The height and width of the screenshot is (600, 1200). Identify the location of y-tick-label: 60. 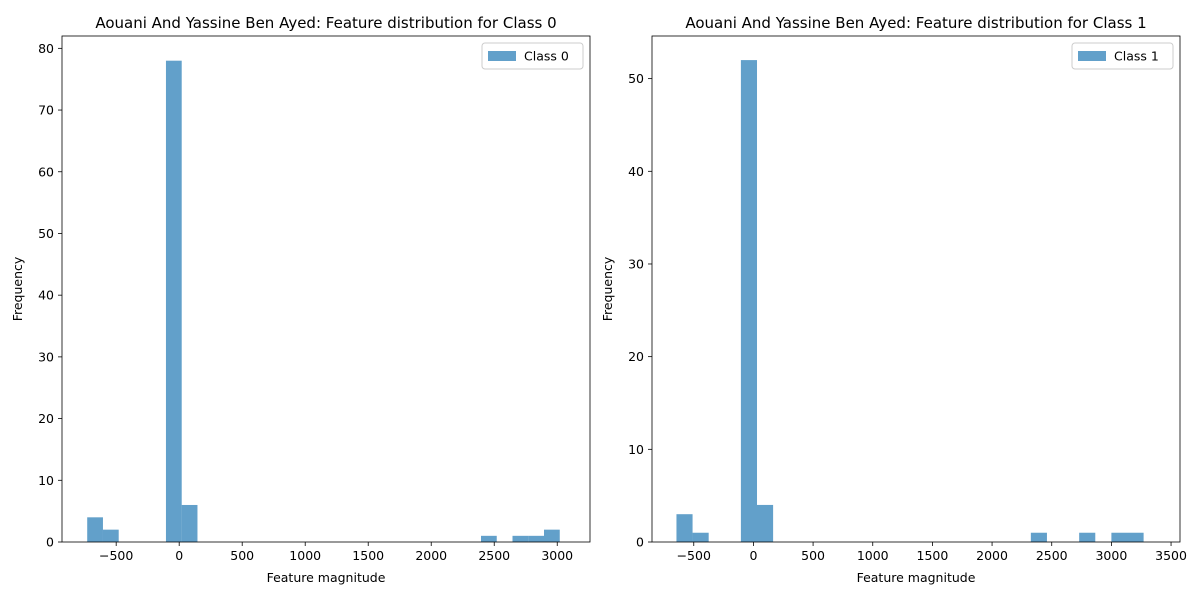
(46, 171).